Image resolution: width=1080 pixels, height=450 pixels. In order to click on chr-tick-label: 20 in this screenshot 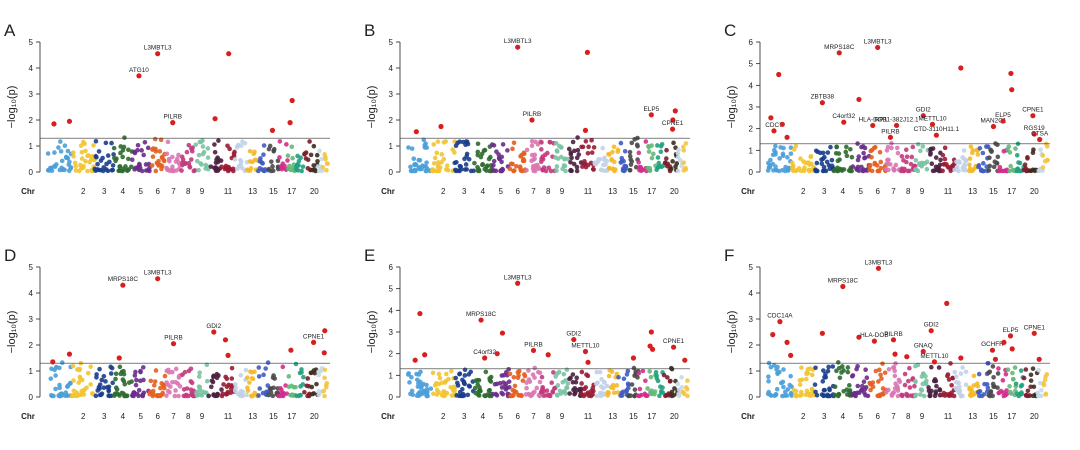, I will do `click(1034, 416)`.